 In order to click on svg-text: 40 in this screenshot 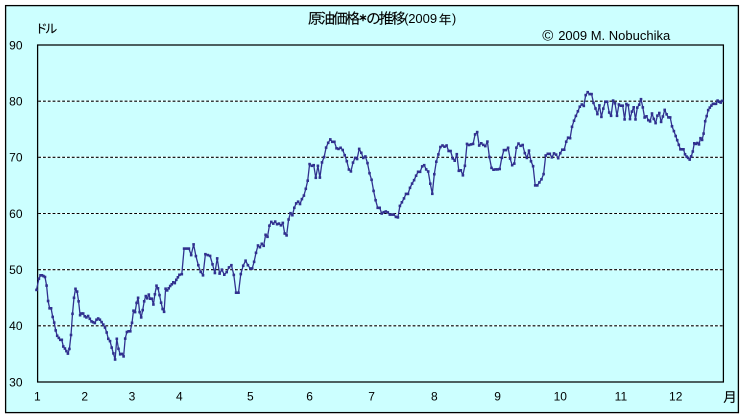, I will do `click(16, 326)`.